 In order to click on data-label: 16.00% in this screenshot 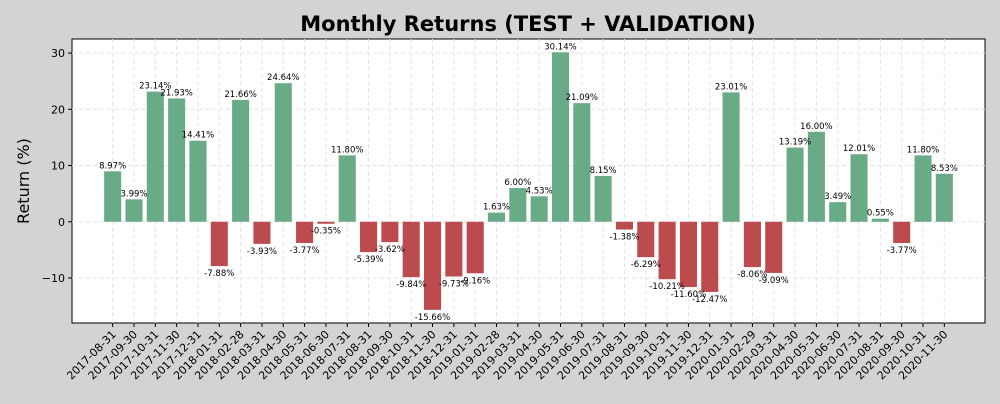, I will do `click(816, 127)`.